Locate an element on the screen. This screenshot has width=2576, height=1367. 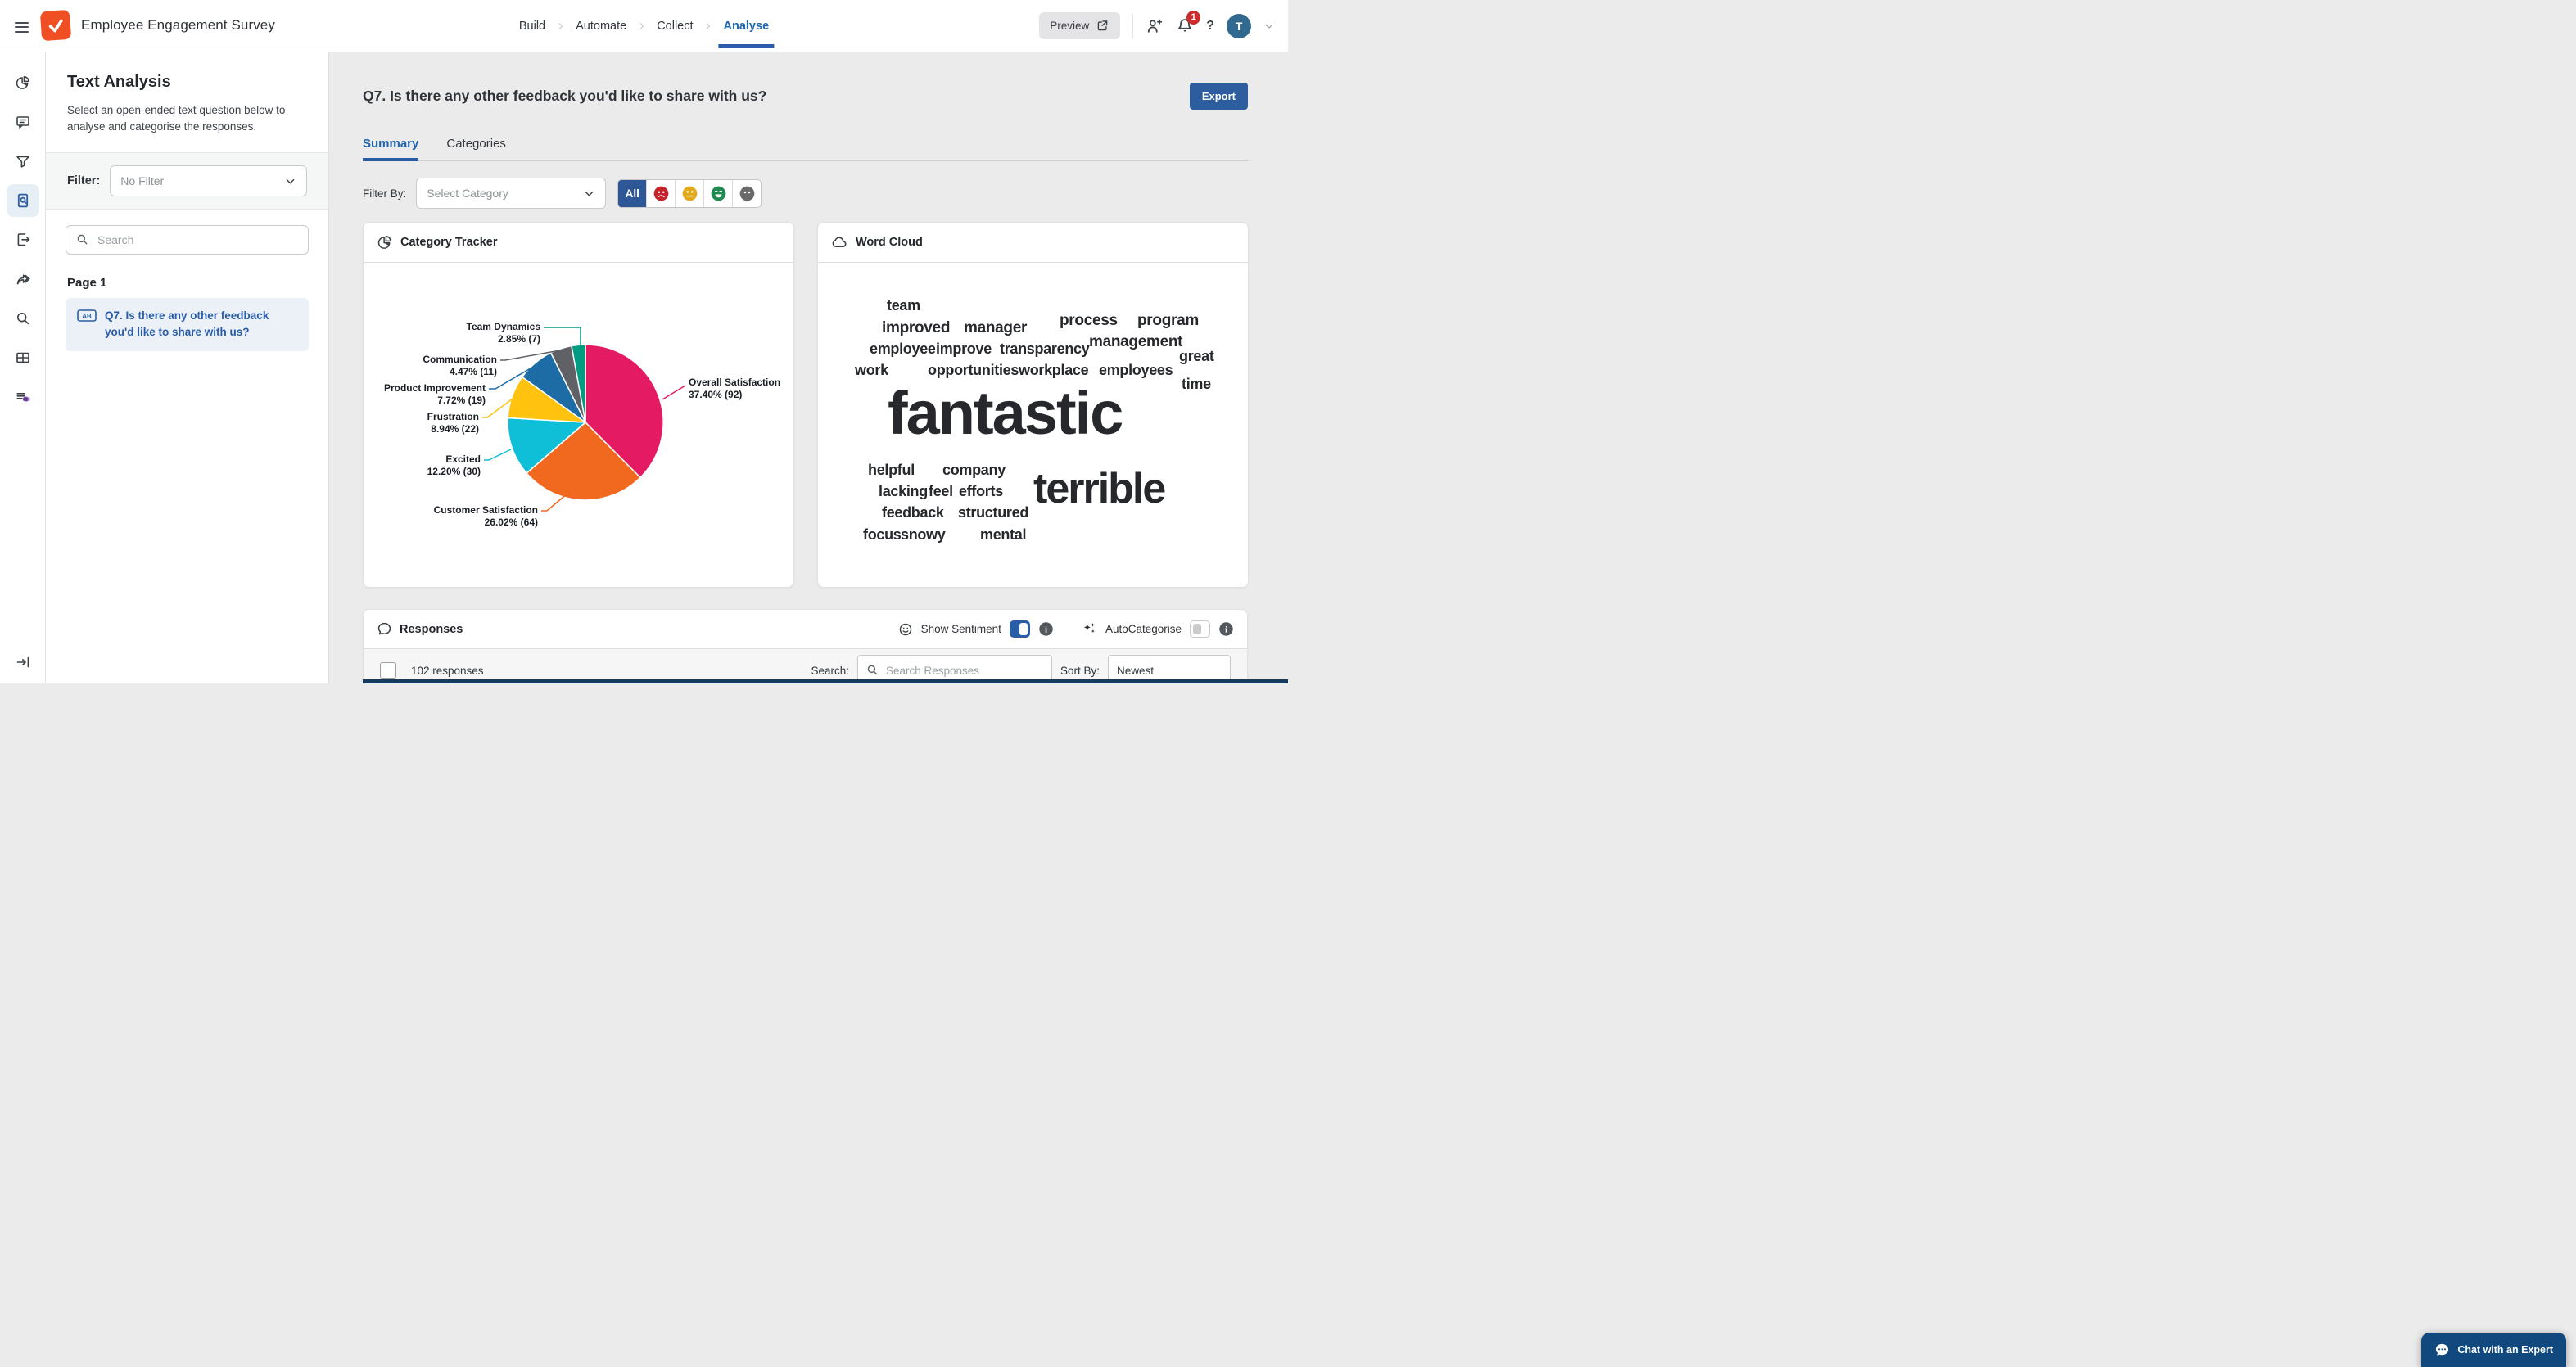
crumb-chevron-icon is located at coordinates (560, 26).